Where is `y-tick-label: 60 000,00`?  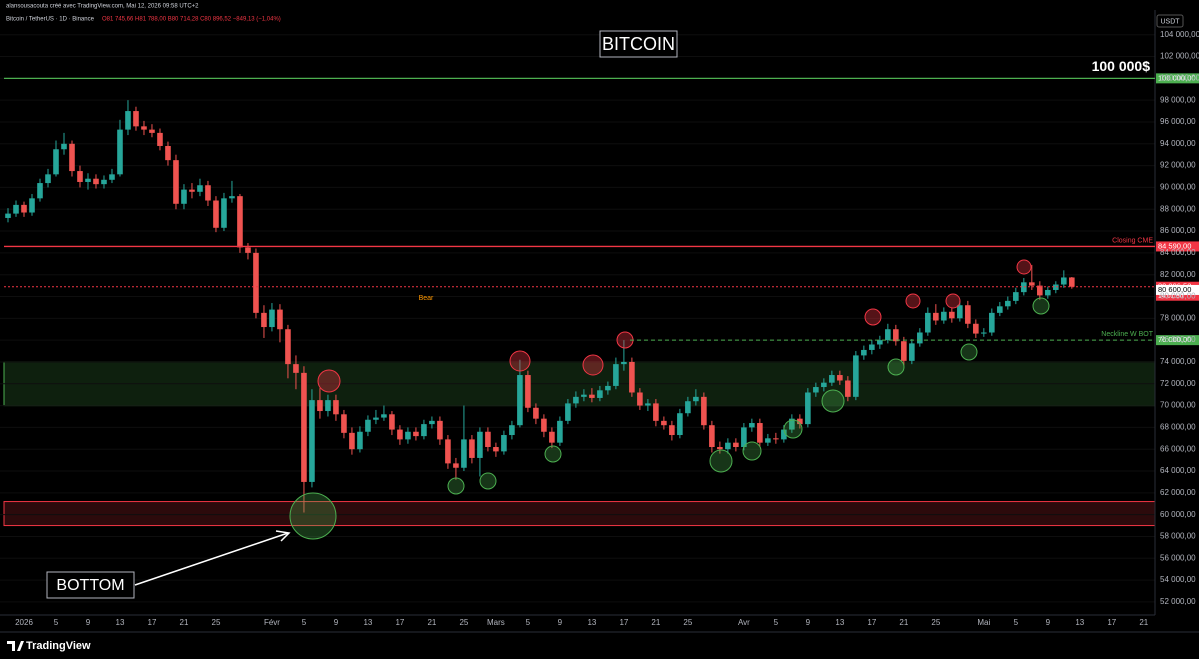
y-tick-label: 60 000,00 is located at coordinates (1178, 514).